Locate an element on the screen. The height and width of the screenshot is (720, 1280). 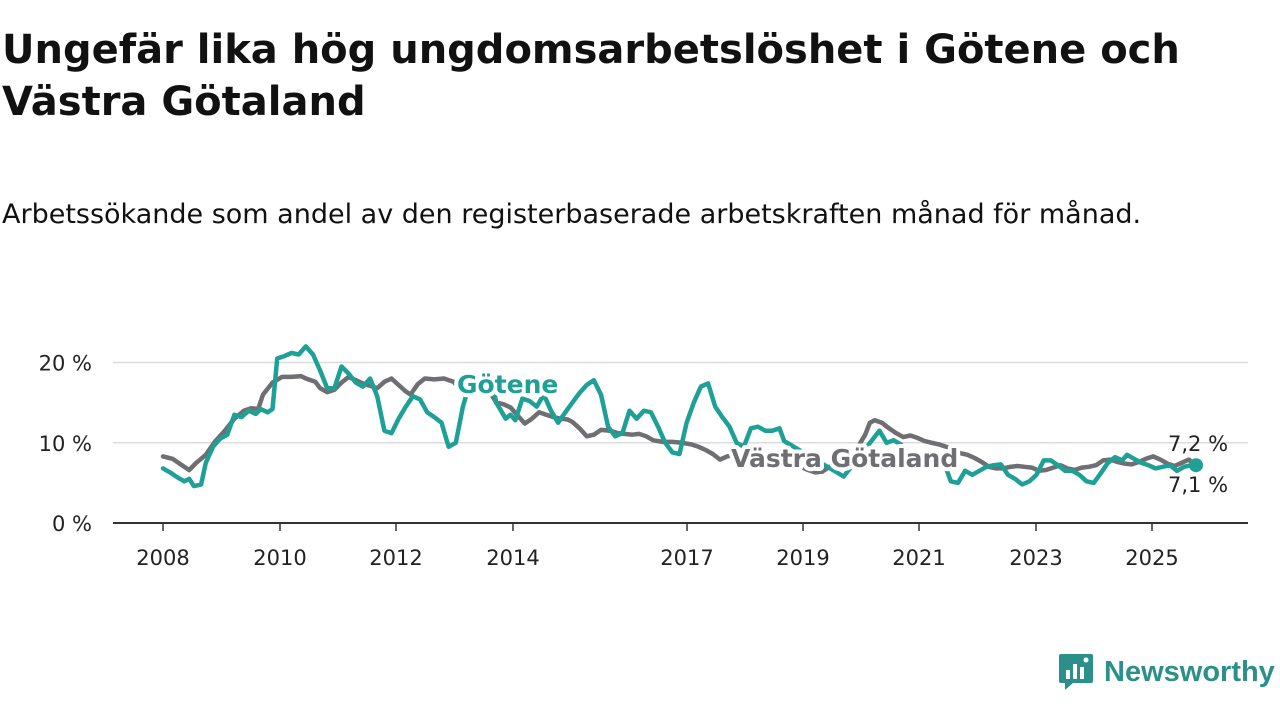
end-label-gotene: 7,2 % is located at coordinates (1198, 444).